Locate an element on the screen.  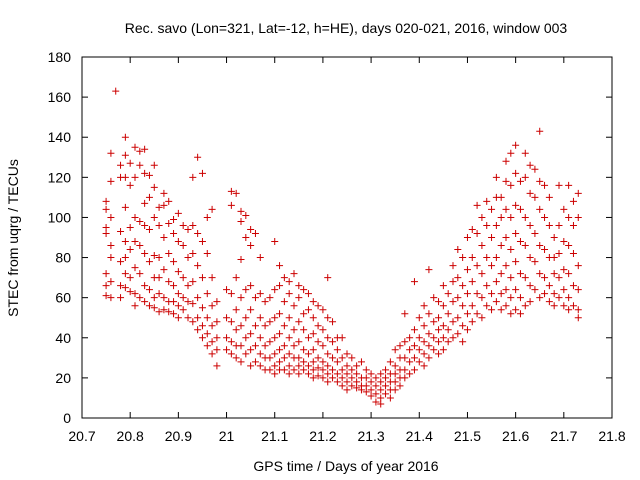
y-tick-label: 160 is located at coordinates (60, 97).